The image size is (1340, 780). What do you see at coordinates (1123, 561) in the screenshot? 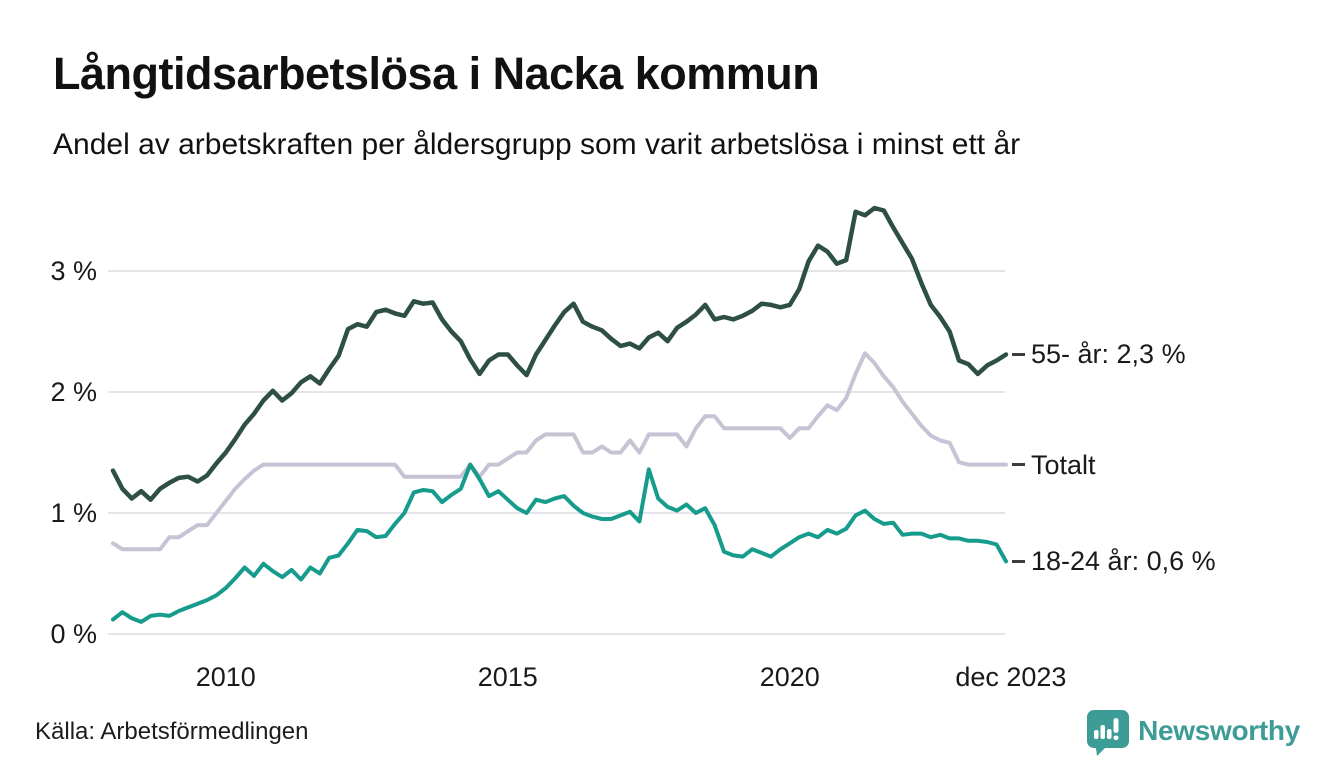
I see `series-end-label-text: 18-24 år: 0,6 %` at bounding box center [1123, 561].